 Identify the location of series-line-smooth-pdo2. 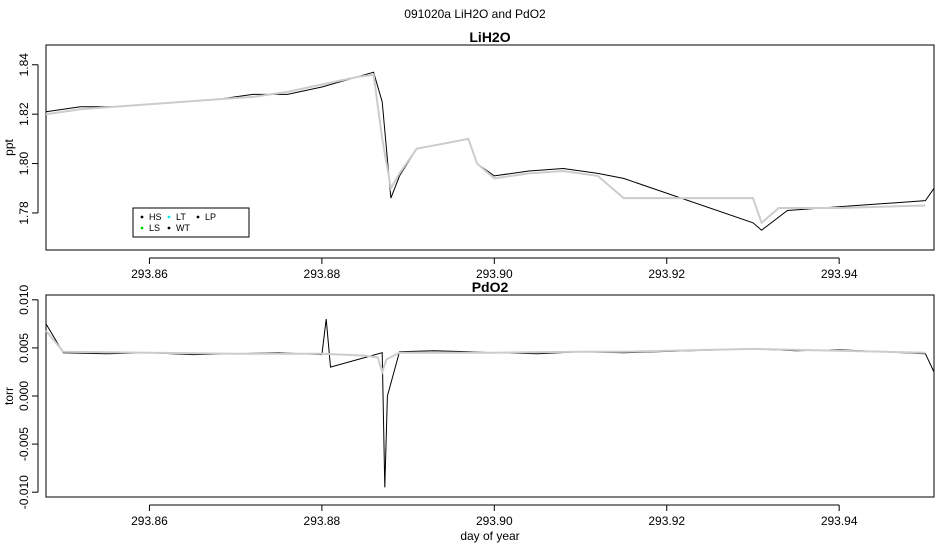
(485, 352).